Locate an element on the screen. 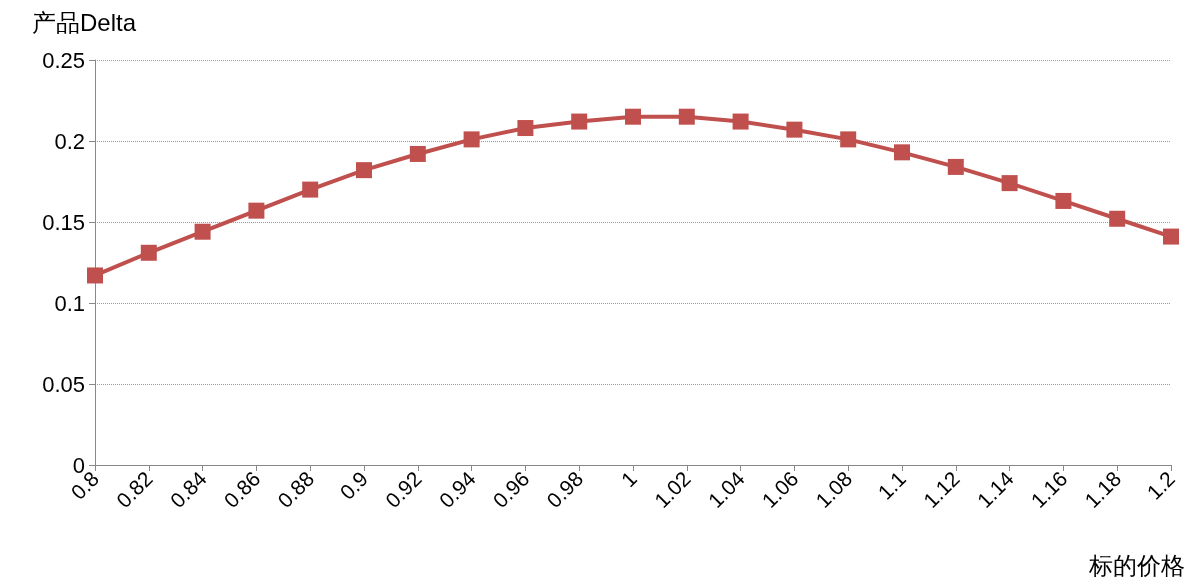  y-tick-label: 0 is located at coordinates (78, 465).